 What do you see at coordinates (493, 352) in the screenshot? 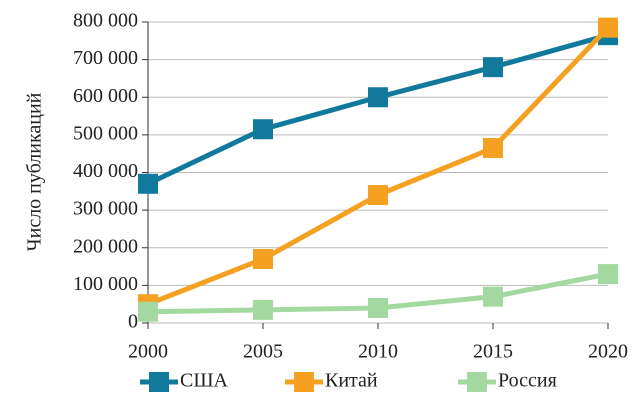
I see `x-tick-label: 2015` at bounding box center [493, 352].